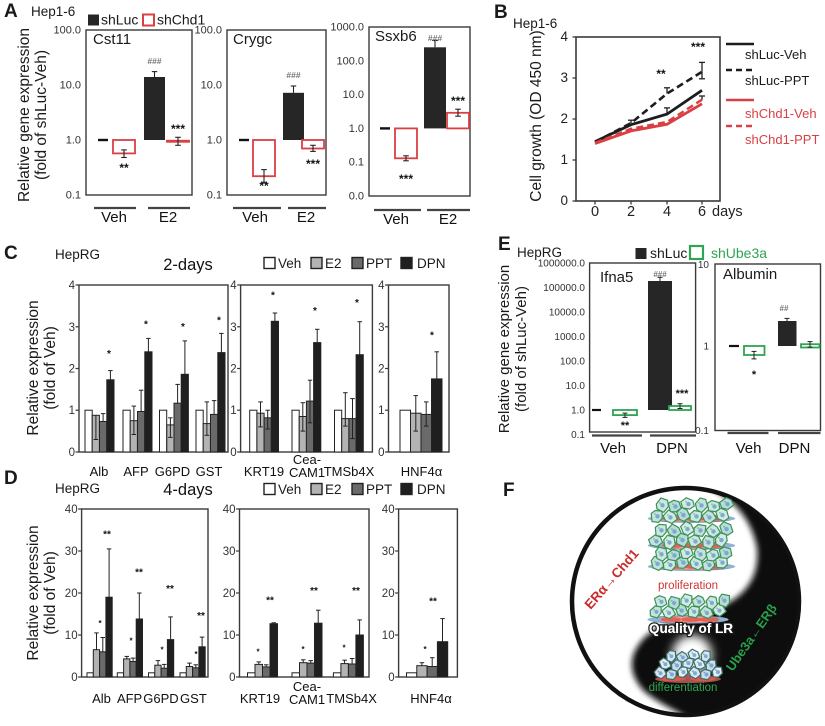 The height and width of the screenshot is (726, 825). Describe the element at coordinates (535, 23) in the screenshot. I see `svg-text: Hep1-6` at that location.